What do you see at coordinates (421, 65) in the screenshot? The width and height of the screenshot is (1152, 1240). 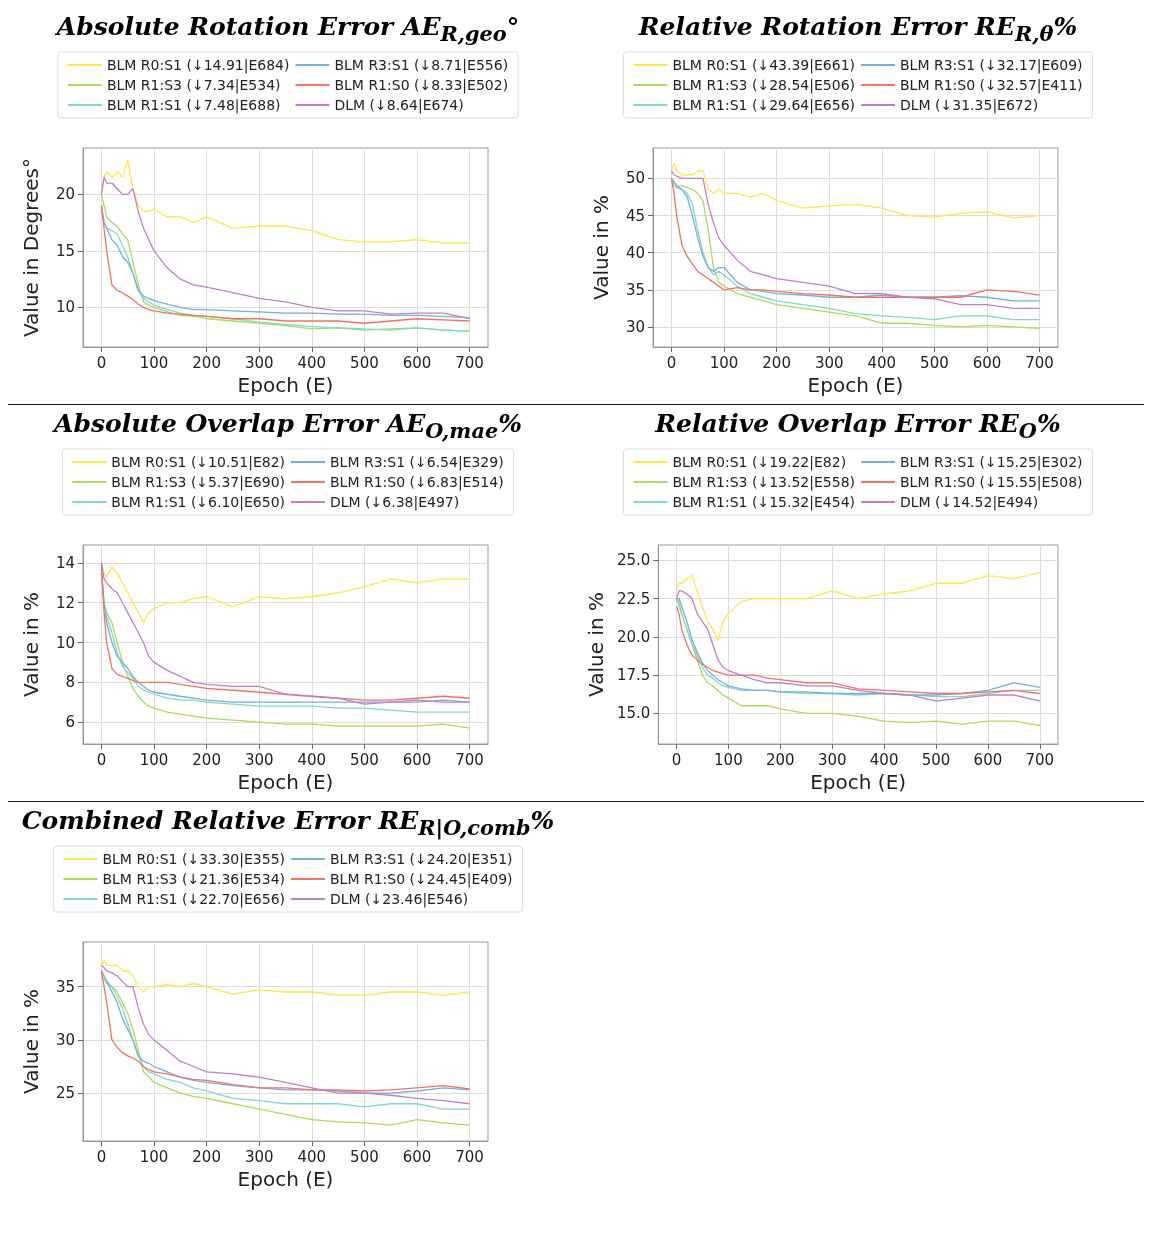 I see `legend-label: BLM R3:S1 (↓8.71|E556)` at bounding box center [421, 65].